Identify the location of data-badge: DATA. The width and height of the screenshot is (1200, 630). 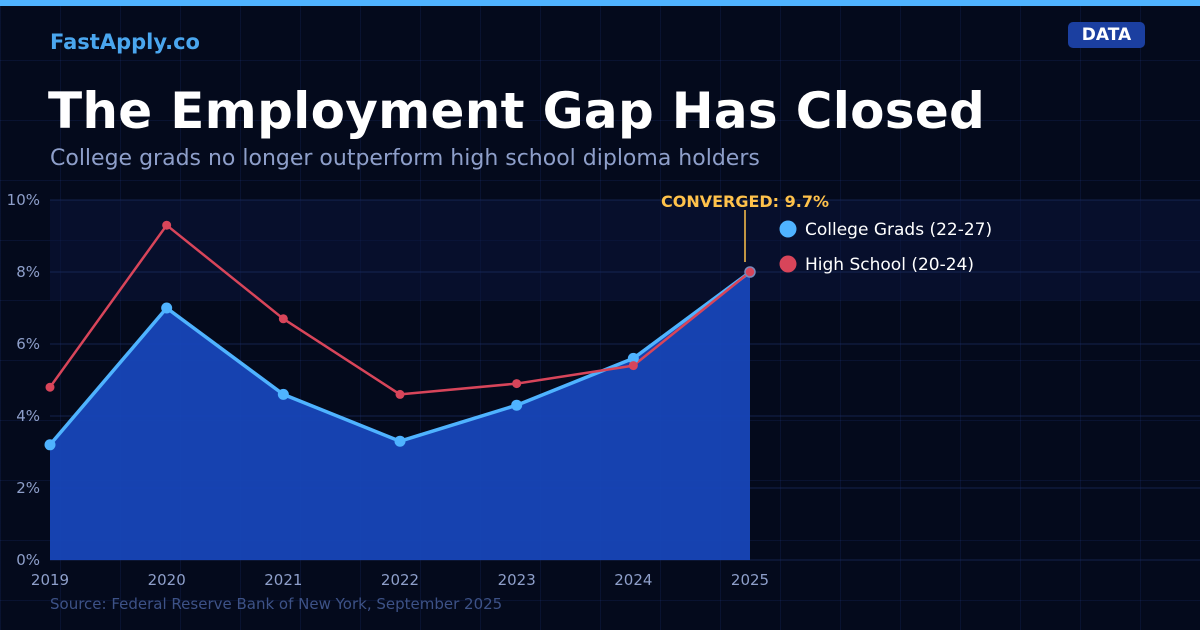
(1106, 35).